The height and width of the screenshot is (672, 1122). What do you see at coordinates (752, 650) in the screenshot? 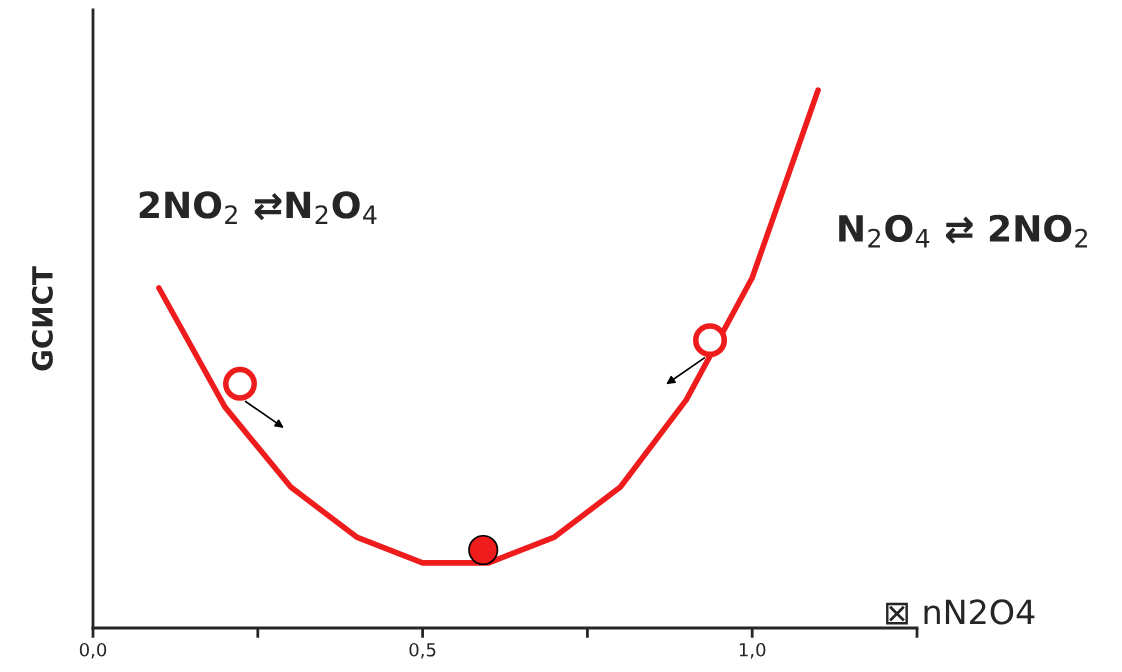
I see `x-tick-label: 1,0` at bounding box center [752, 650].